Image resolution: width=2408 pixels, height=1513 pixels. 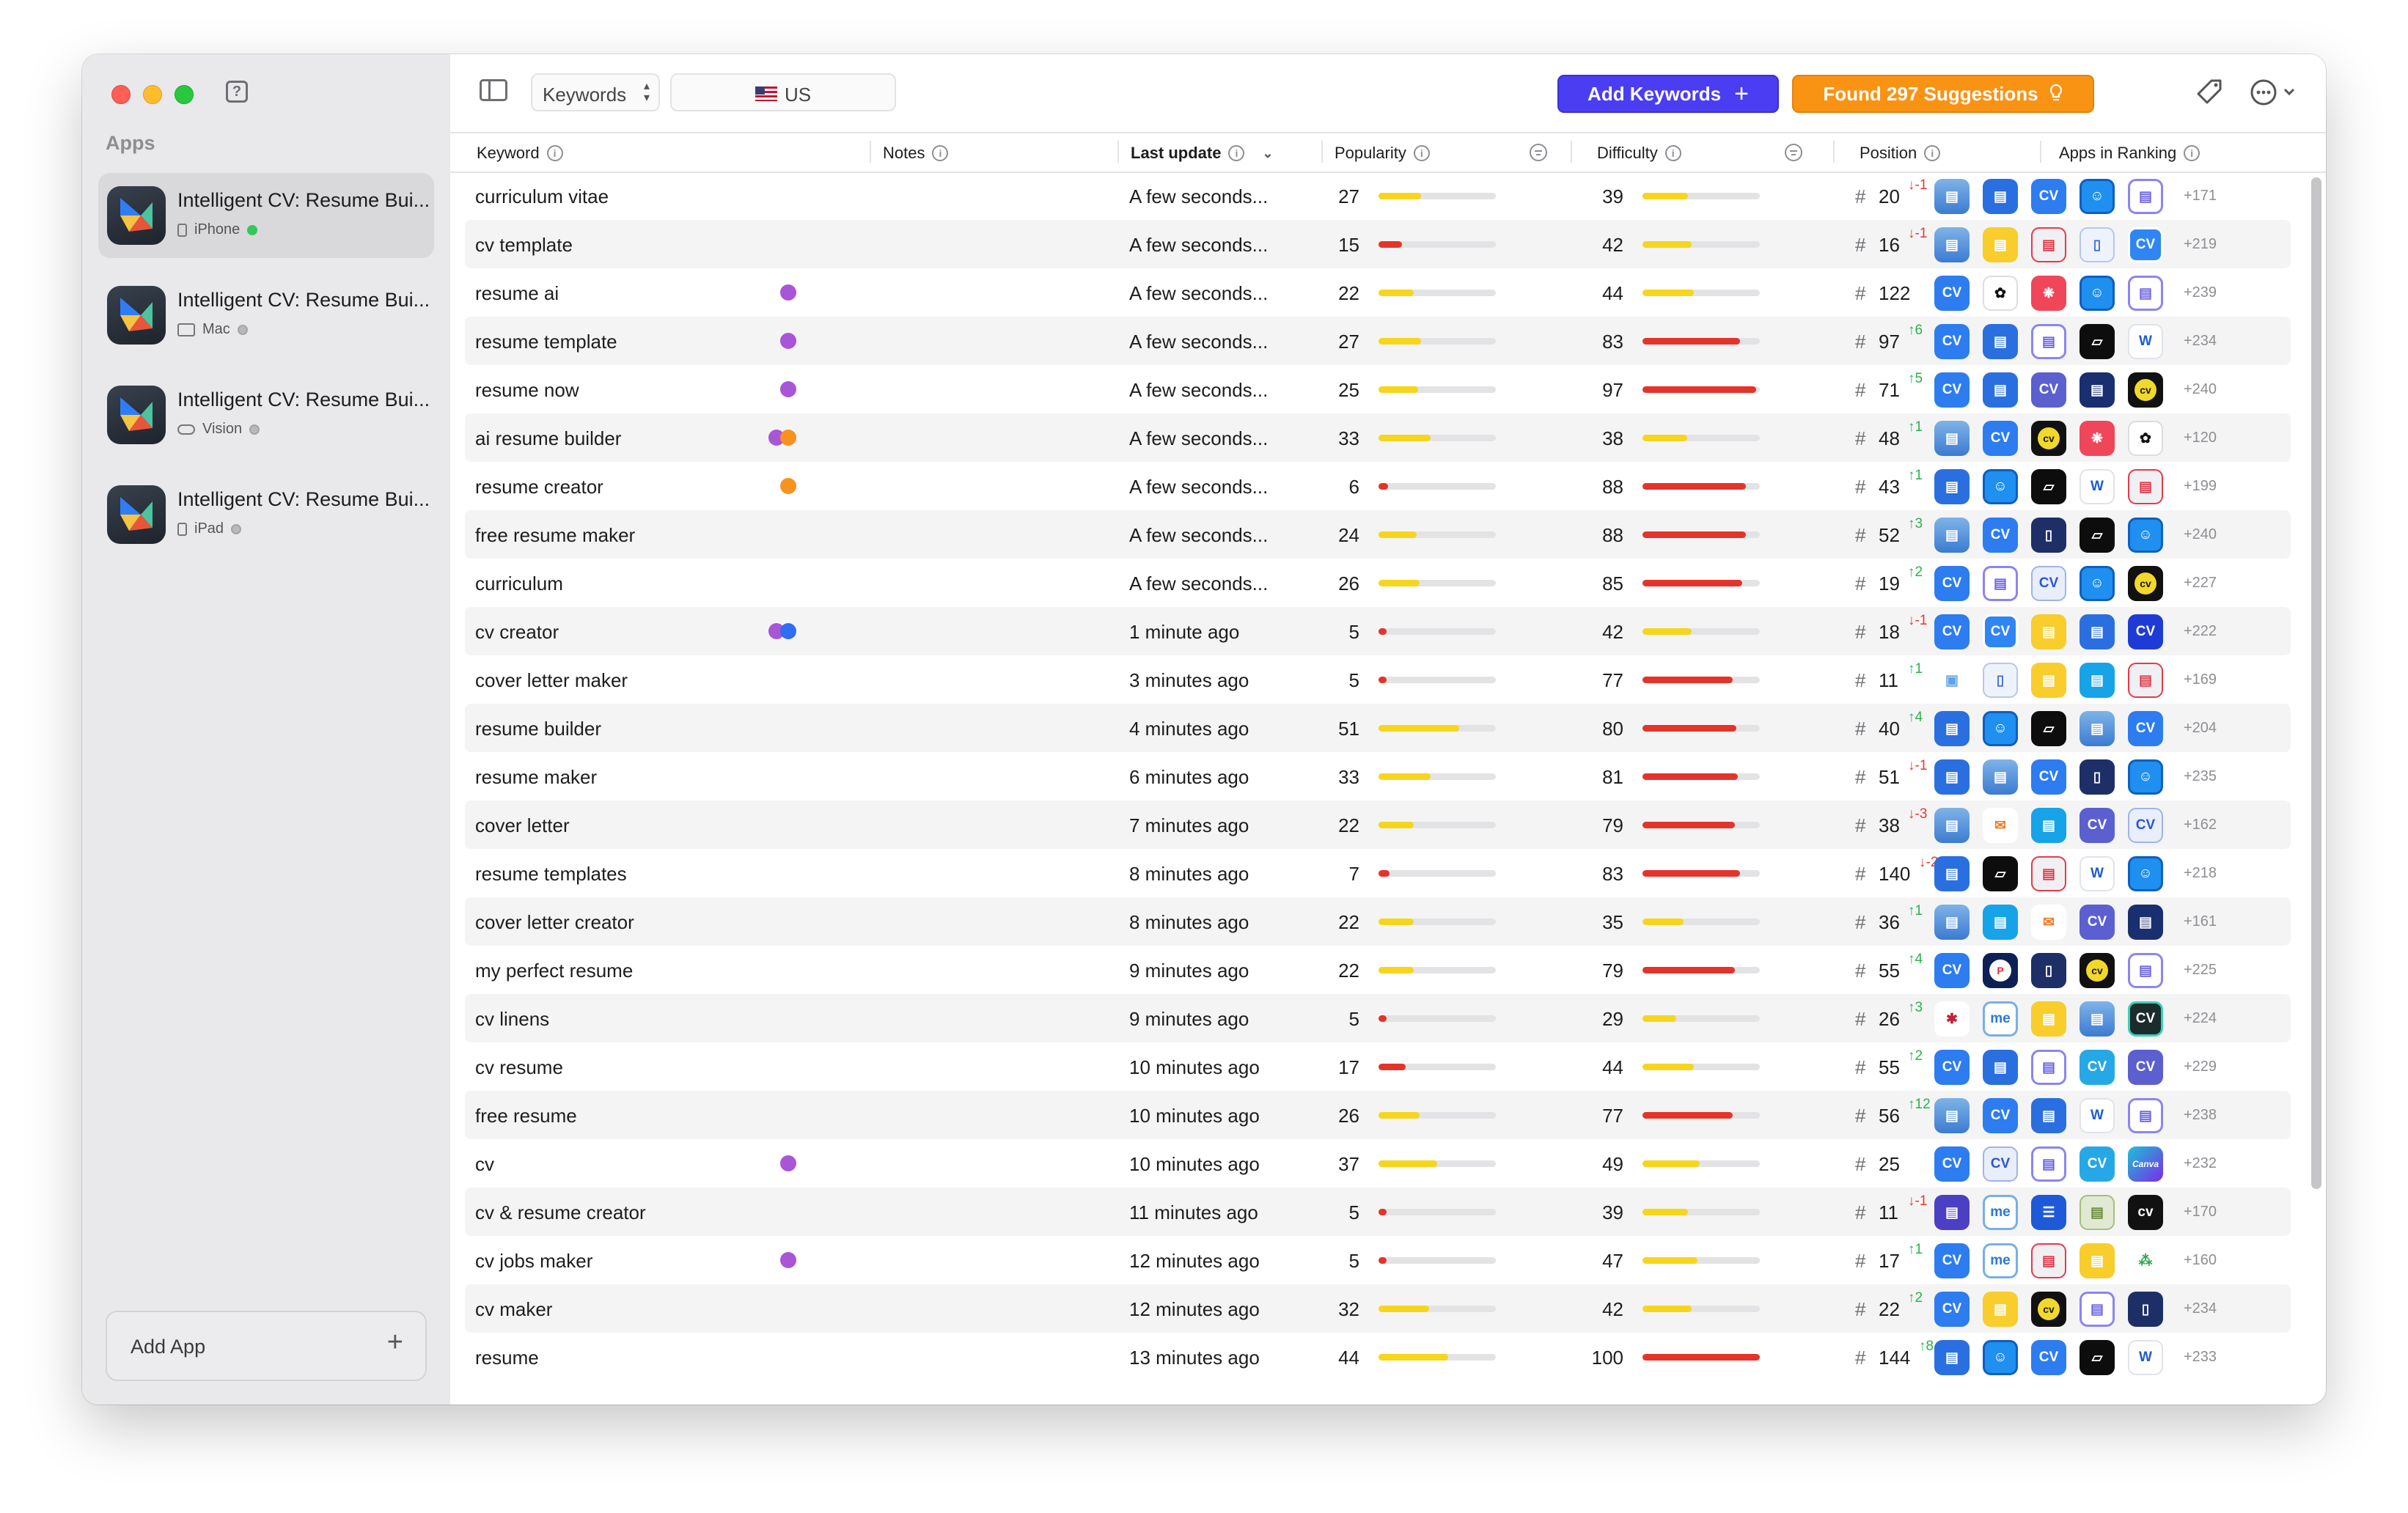 What do you see at coordinates (2097, 1164) in the screenshot?
I see `cv-cyan-app-icon: CV` at bounding box center [2097, 1164].